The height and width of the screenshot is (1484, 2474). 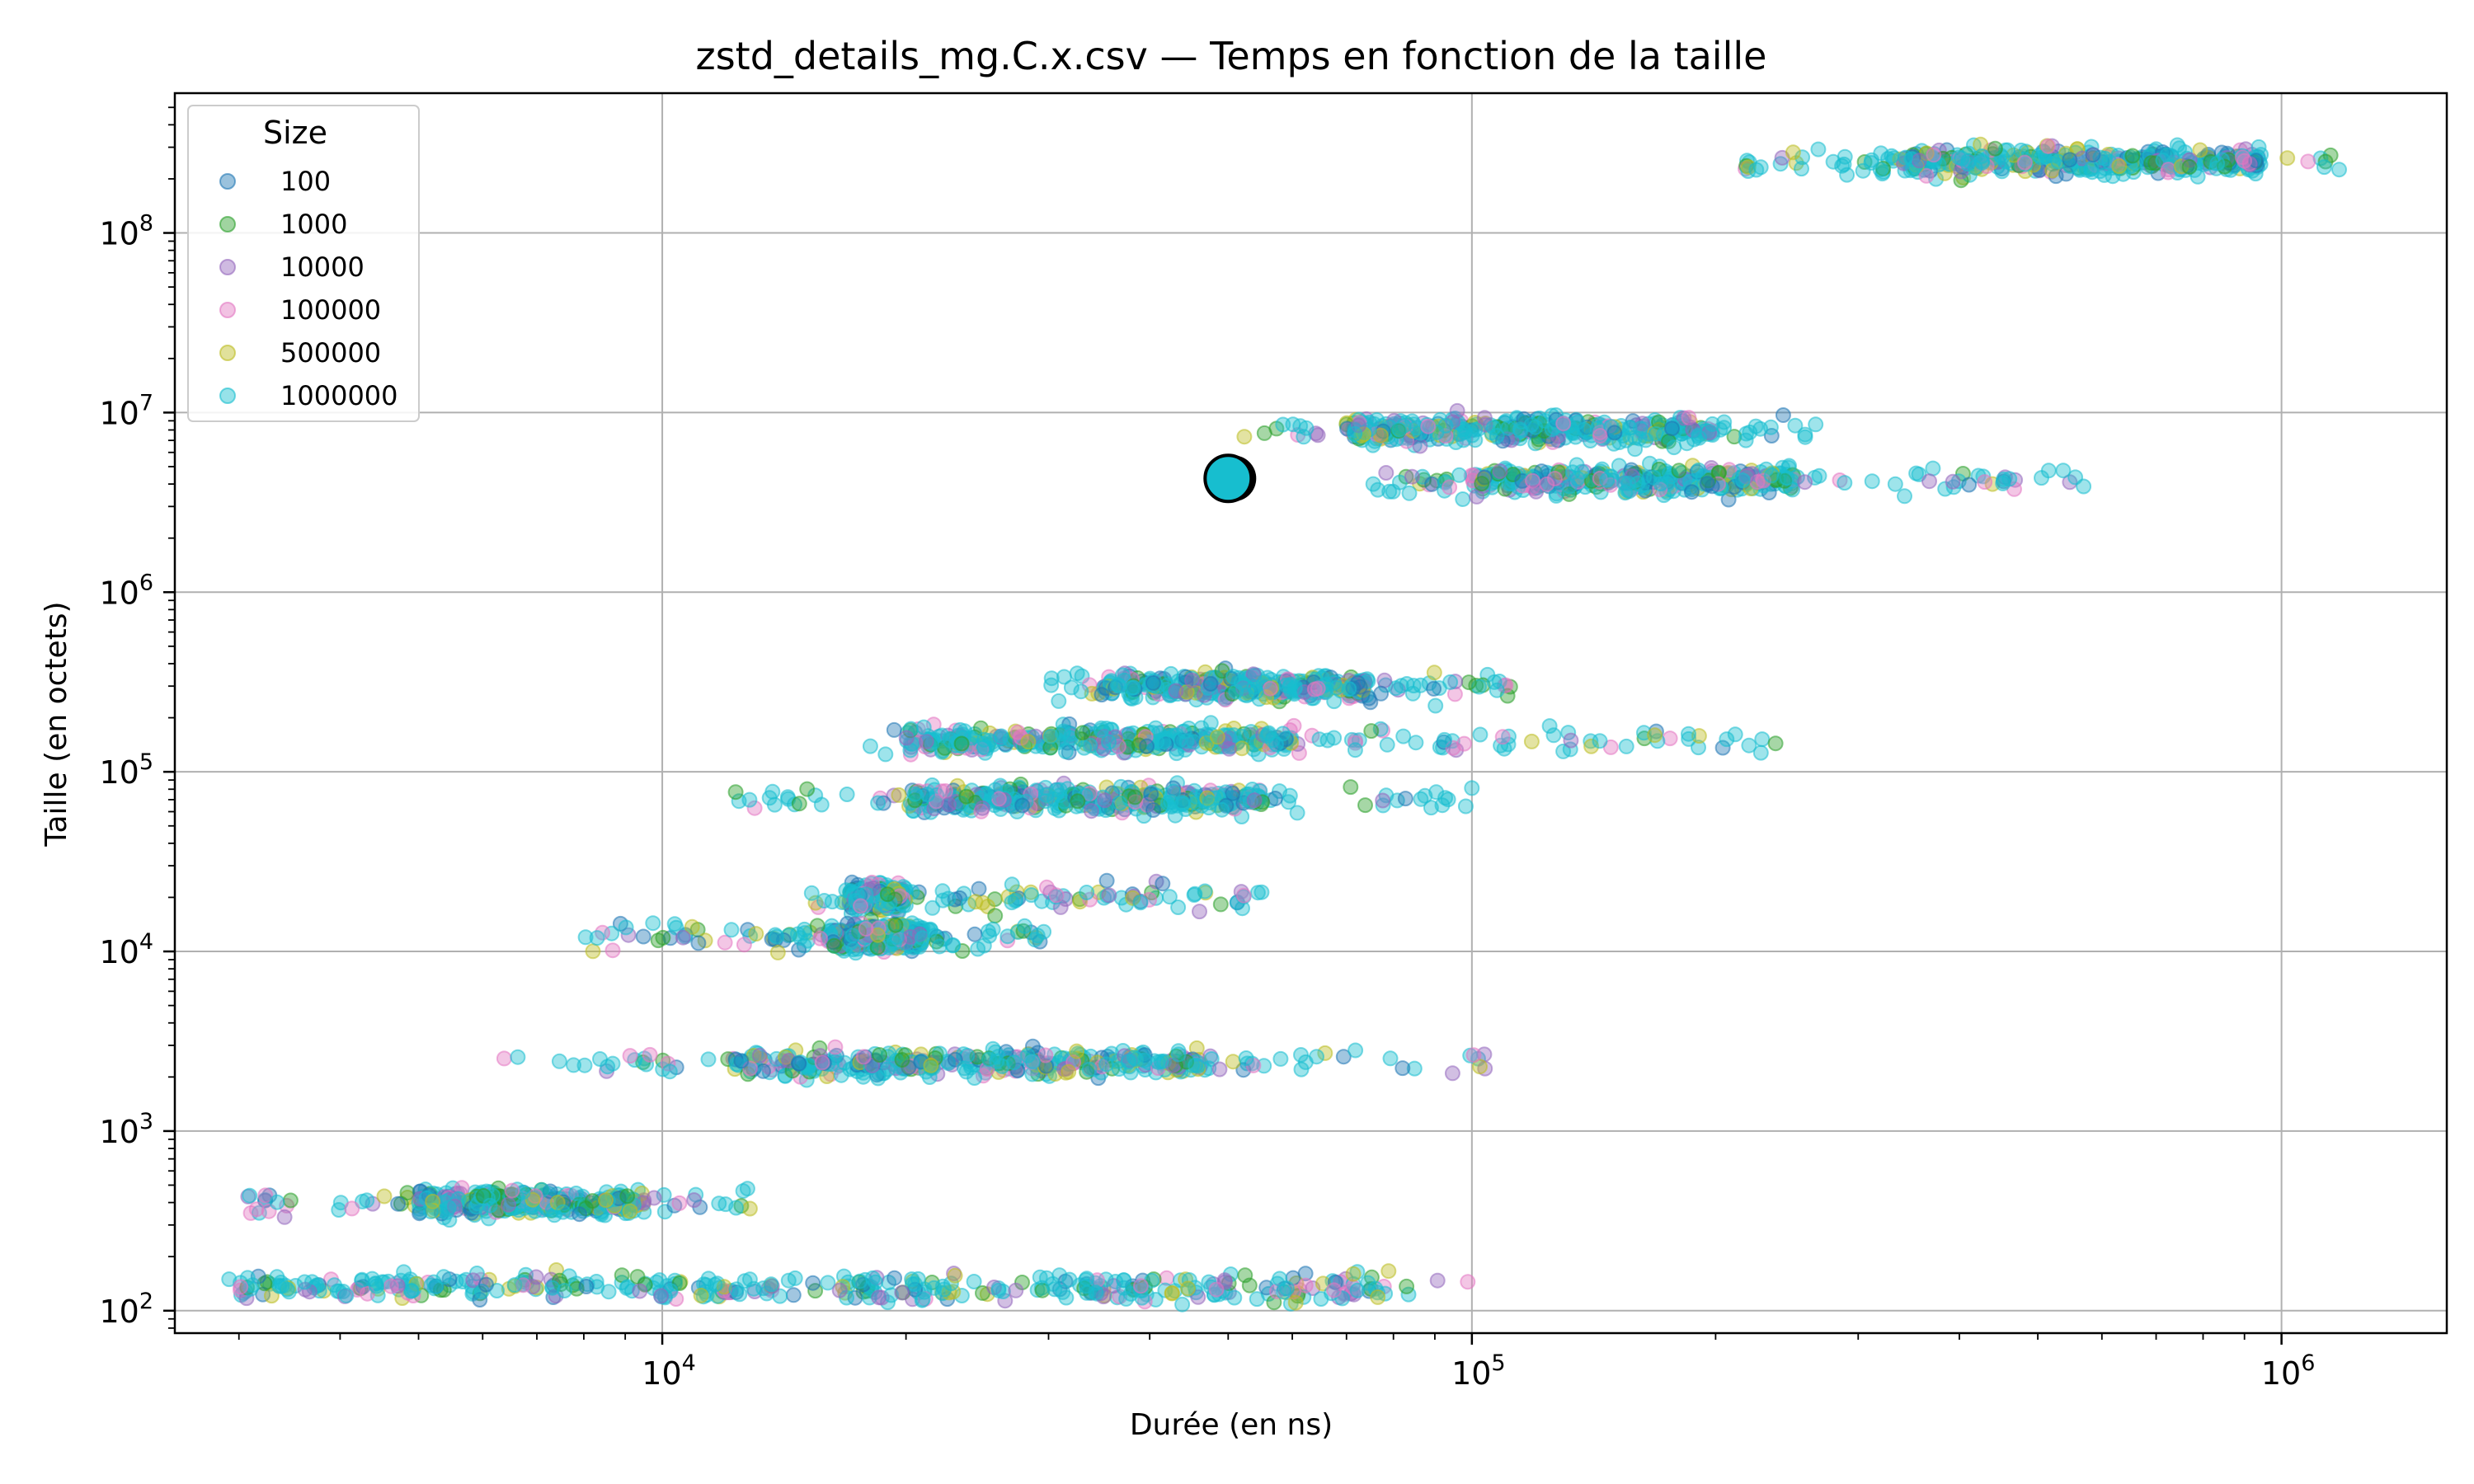 I want to click on legend-label: 100000, so click(x=330, y=310).